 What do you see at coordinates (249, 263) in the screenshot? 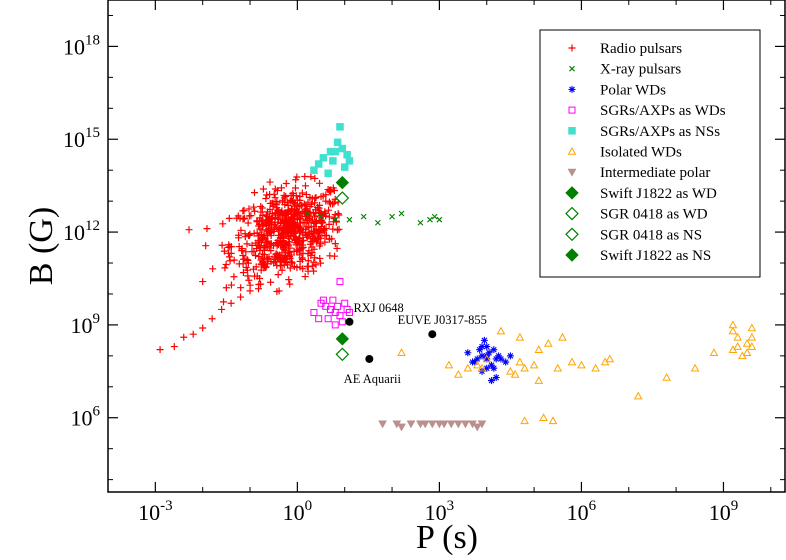
I see `series-radio-pulsars` at bounding box center [249, 263].